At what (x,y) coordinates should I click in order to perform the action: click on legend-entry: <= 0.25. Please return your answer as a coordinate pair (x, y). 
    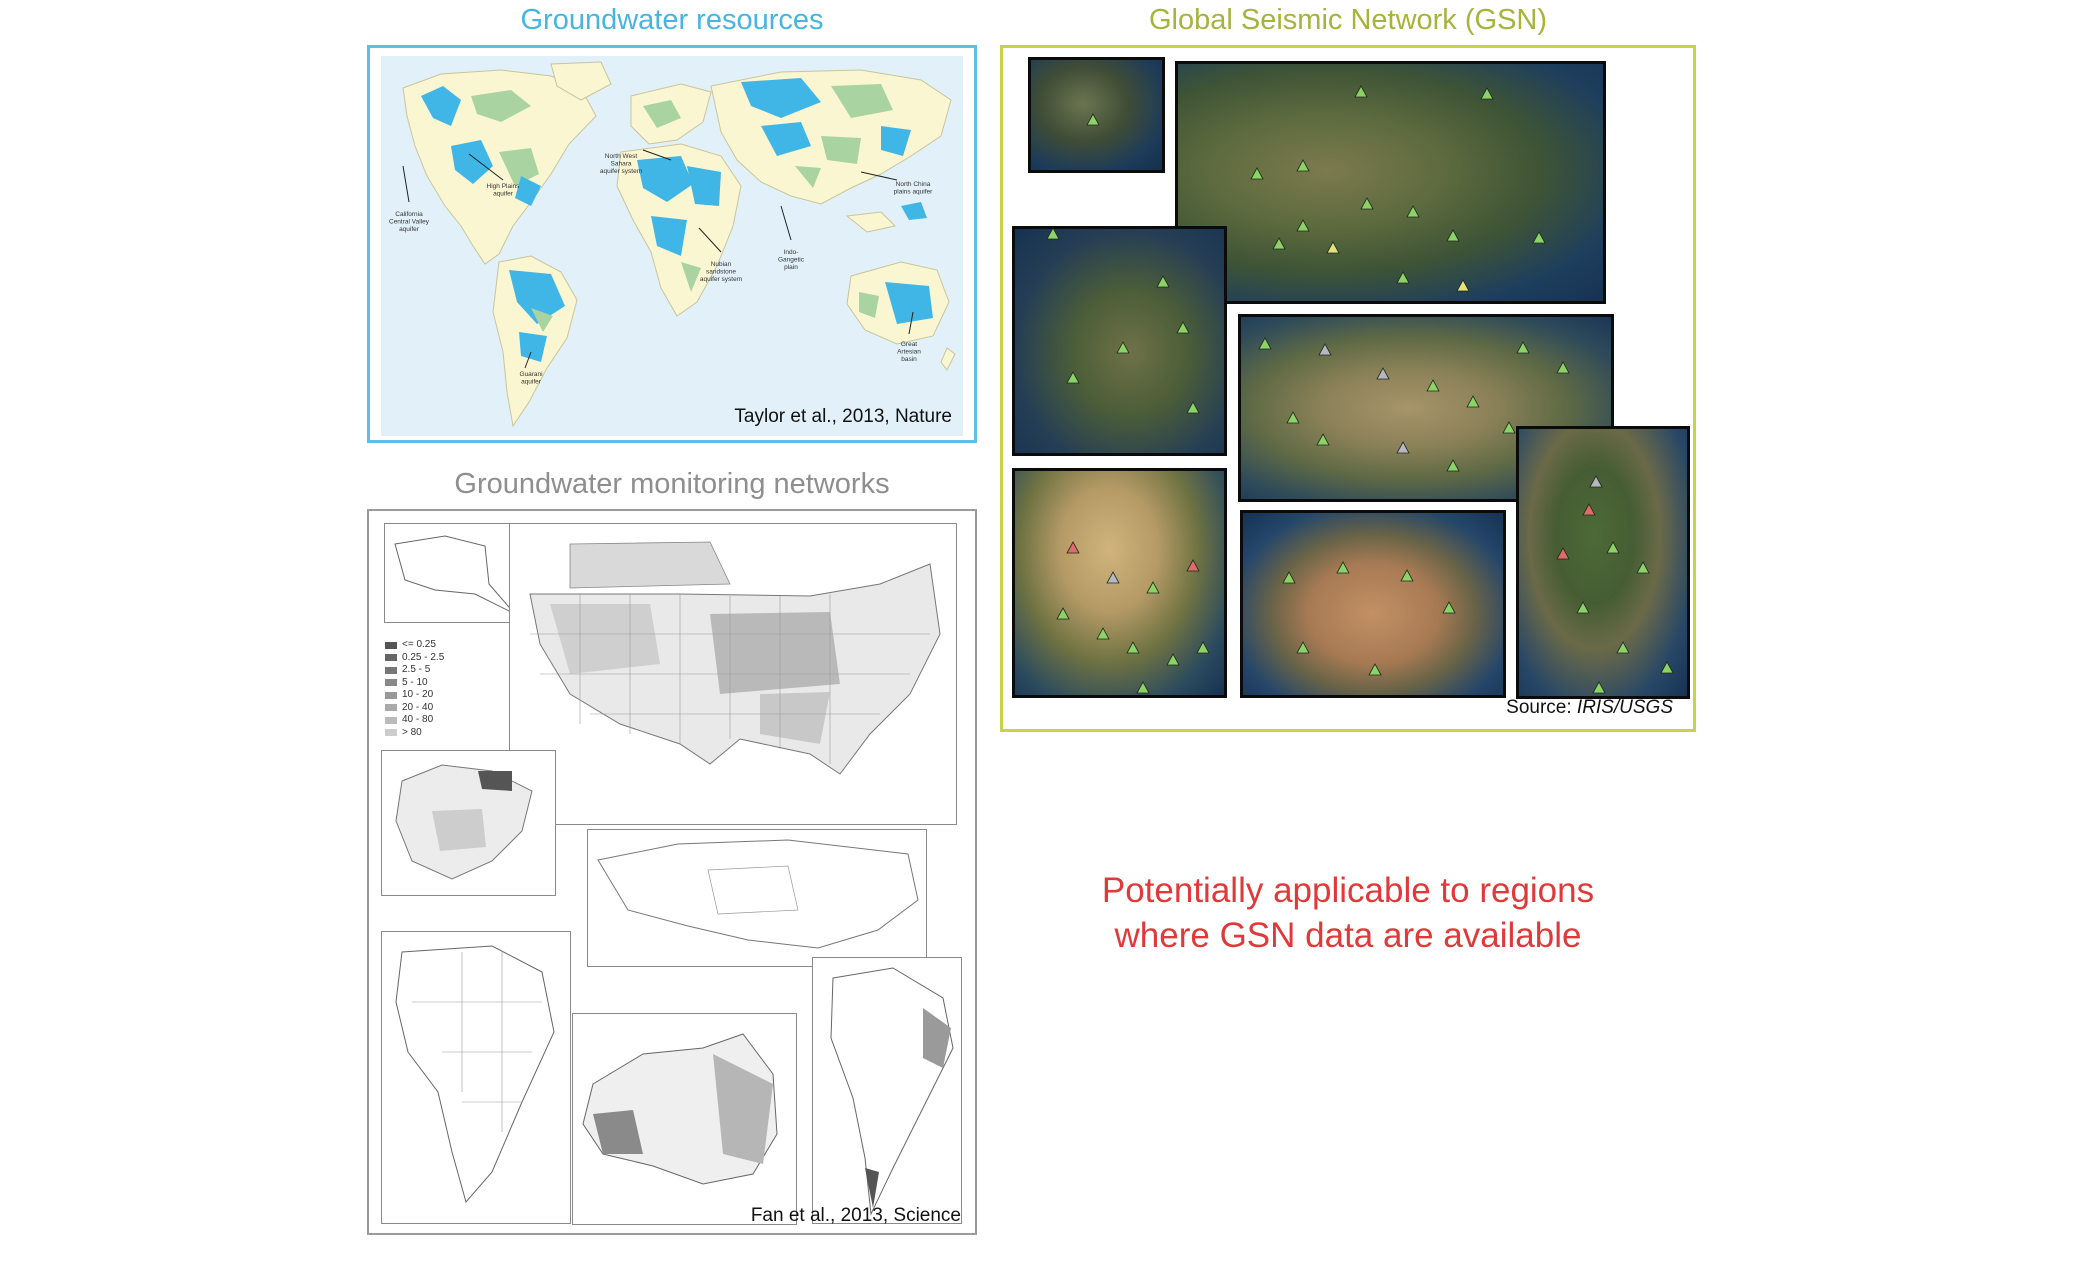
    Looking at the image, I should click on (414, 645).